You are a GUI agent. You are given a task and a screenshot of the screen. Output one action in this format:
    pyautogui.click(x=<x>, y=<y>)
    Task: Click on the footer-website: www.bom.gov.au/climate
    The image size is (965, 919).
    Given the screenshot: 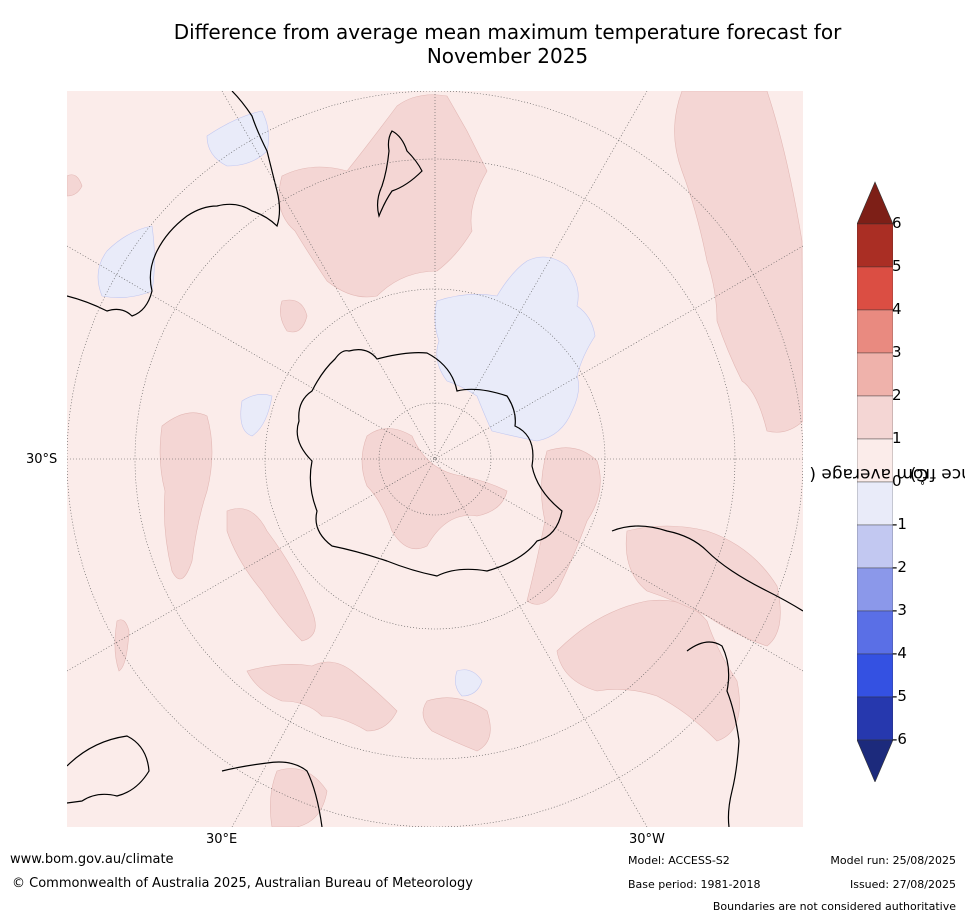 What is the action you would take?
    pyautogui.click(x=92, y=859)
    